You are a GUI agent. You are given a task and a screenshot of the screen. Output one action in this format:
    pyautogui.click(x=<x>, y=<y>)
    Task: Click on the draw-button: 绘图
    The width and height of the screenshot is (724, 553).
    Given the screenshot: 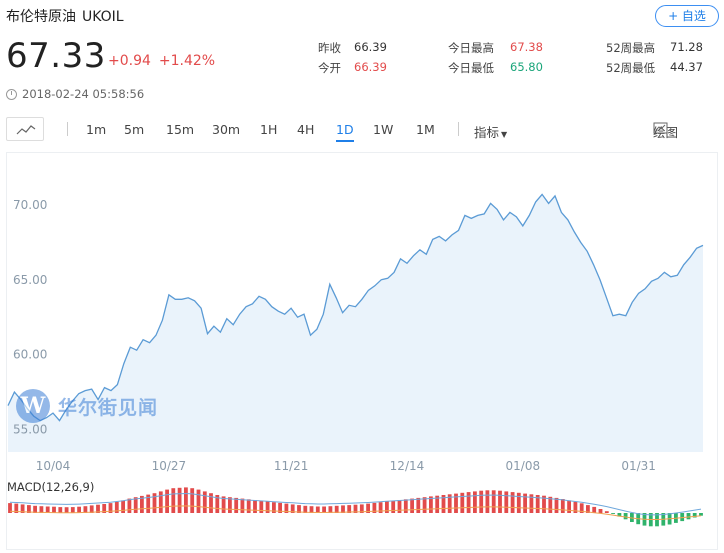 What is the action you would take?
    pyautogui.click(x=665, y=131)
    